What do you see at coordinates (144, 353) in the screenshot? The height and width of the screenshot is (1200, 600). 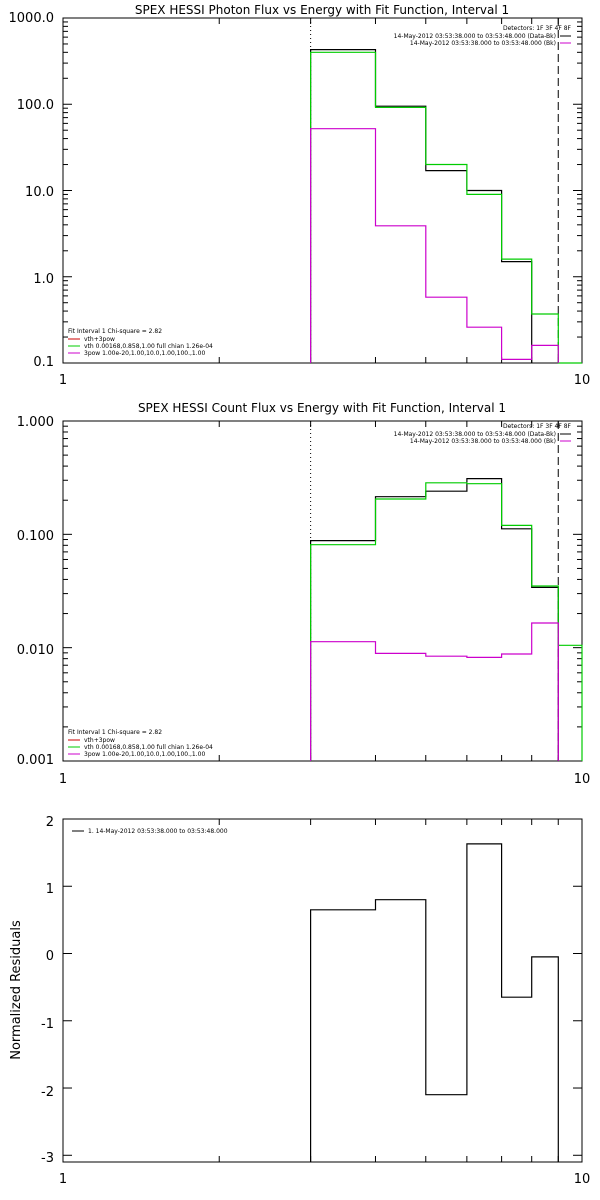 I see `photon-legend-3pow: 3pow 1.00e-20,1.00,10.0,1.00,100.,1.00` at bounding box center [144, 353].